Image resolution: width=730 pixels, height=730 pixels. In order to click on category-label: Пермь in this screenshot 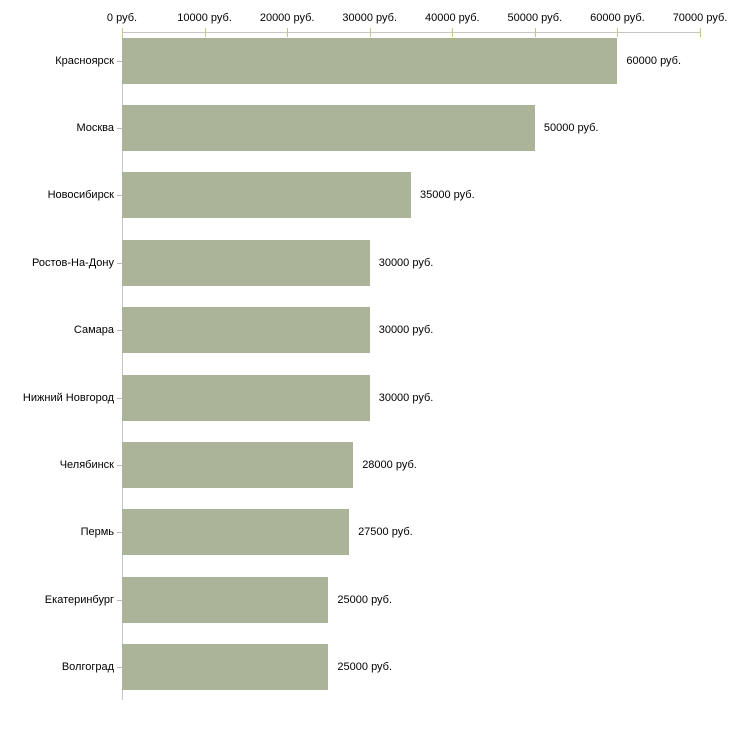, I will do `click(97, 532)`.